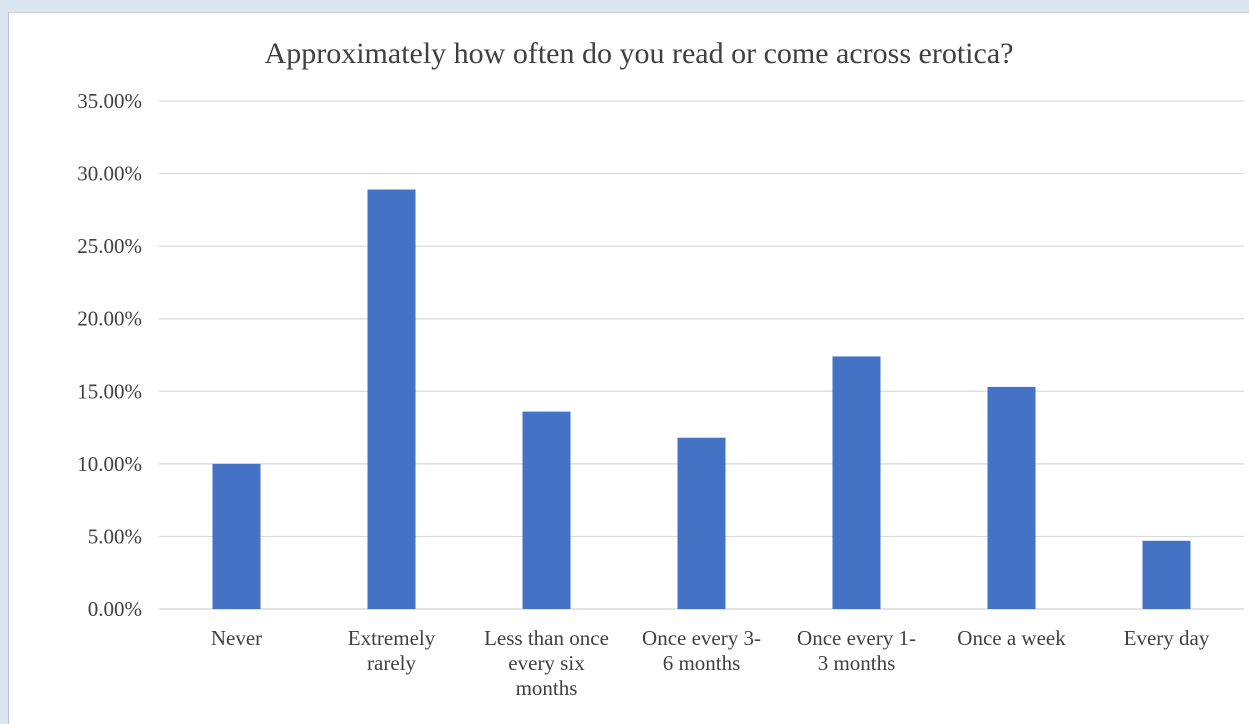  What do you see at coordinates (701, 650) in the screenshot?
I see `x-category-label: Once every 3-6 months` at bounding box center [701, 650].